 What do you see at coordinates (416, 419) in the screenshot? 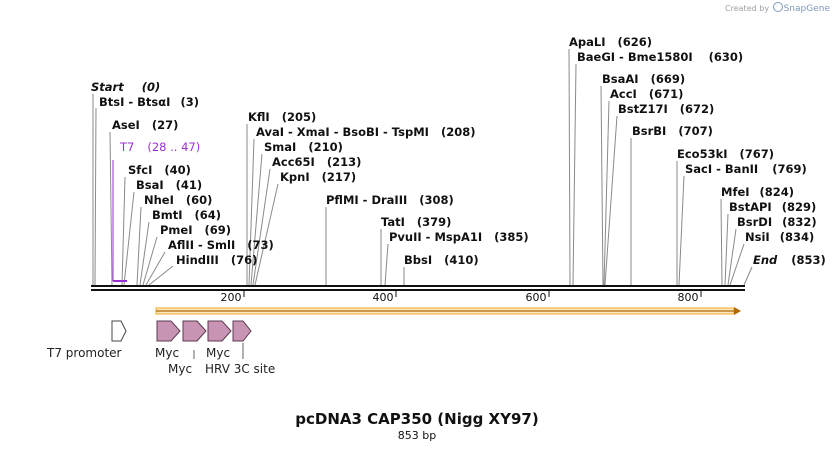
I see `map-title: pcDNA3 CAP350 (Nigg XY97)` at bounding box center [416, 419].